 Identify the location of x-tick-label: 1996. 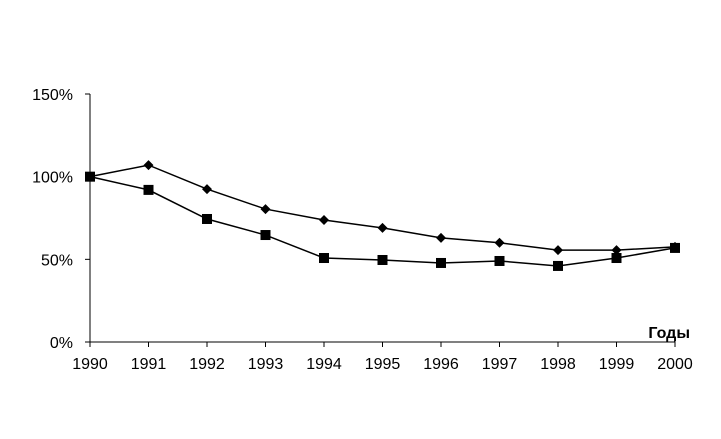
(441, 364).